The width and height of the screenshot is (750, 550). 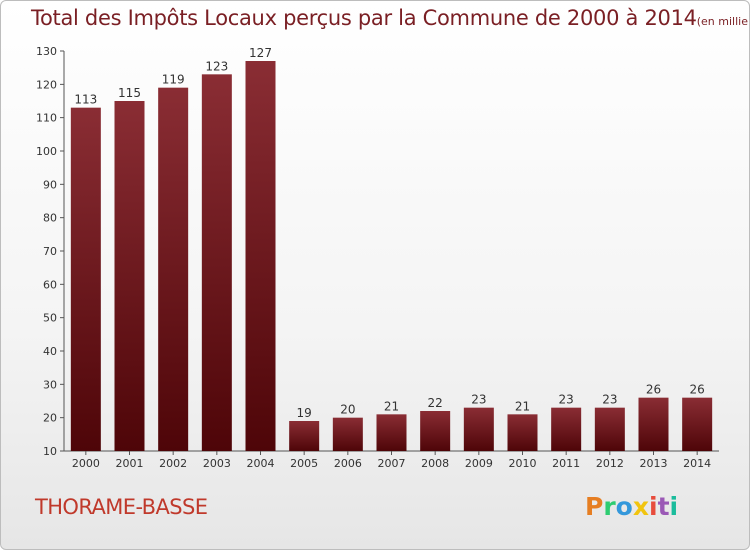 What do you see at coordinates (46, 118) in the screenshot?
I see `y-tick-label: 110` at bounding box center [46, 118].